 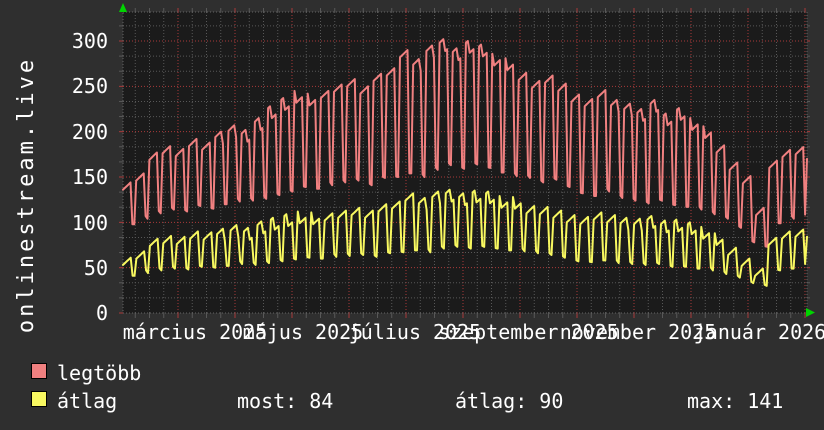 I want to click on stat-max: max: 141, so click(x=735, y=401).